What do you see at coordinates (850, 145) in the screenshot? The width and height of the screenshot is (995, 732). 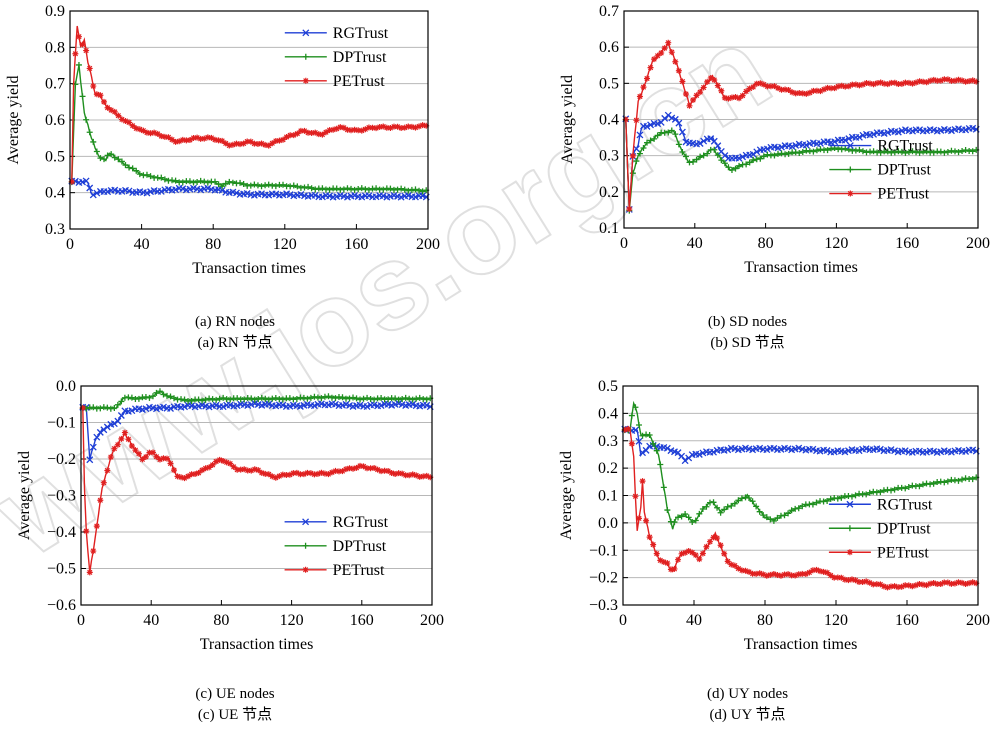 I see `chart-b-legend-marker-rgtrust` at bounding box center [850, 145].